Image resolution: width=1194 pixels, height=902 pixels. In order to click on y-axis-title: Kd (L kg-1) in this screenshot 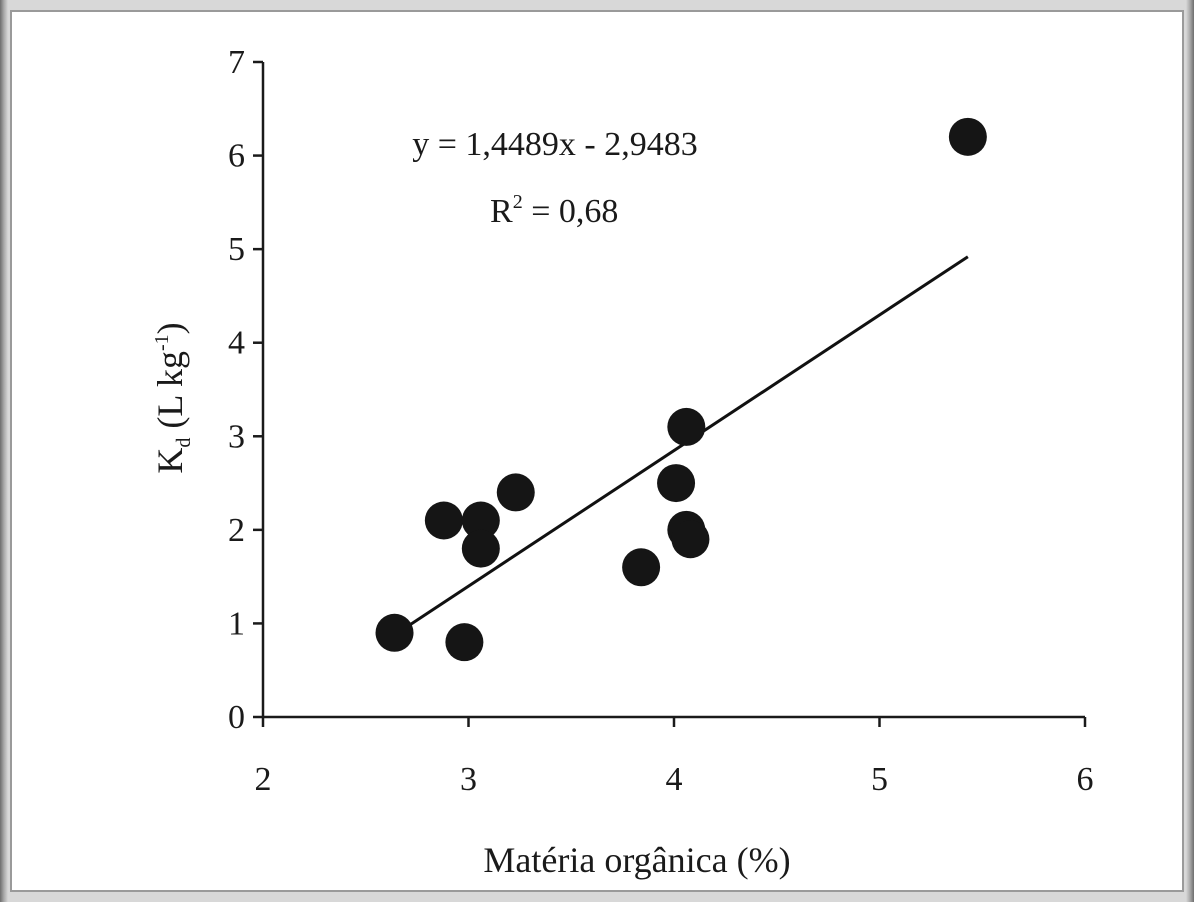, I will do `click(172, 397)`.